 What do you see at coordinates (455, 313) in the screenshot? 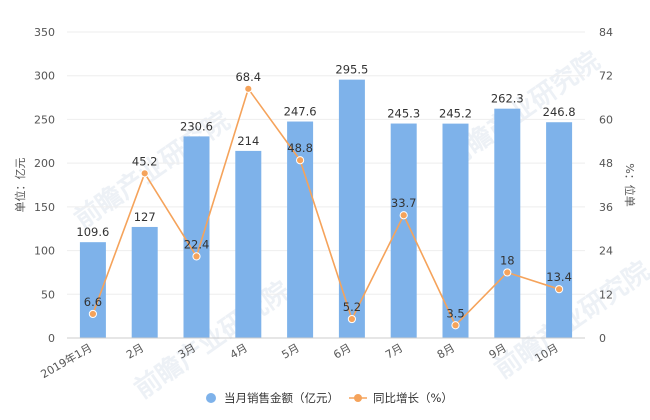
I see `line-value-label: 3.5` at bounding box center [455, 313].